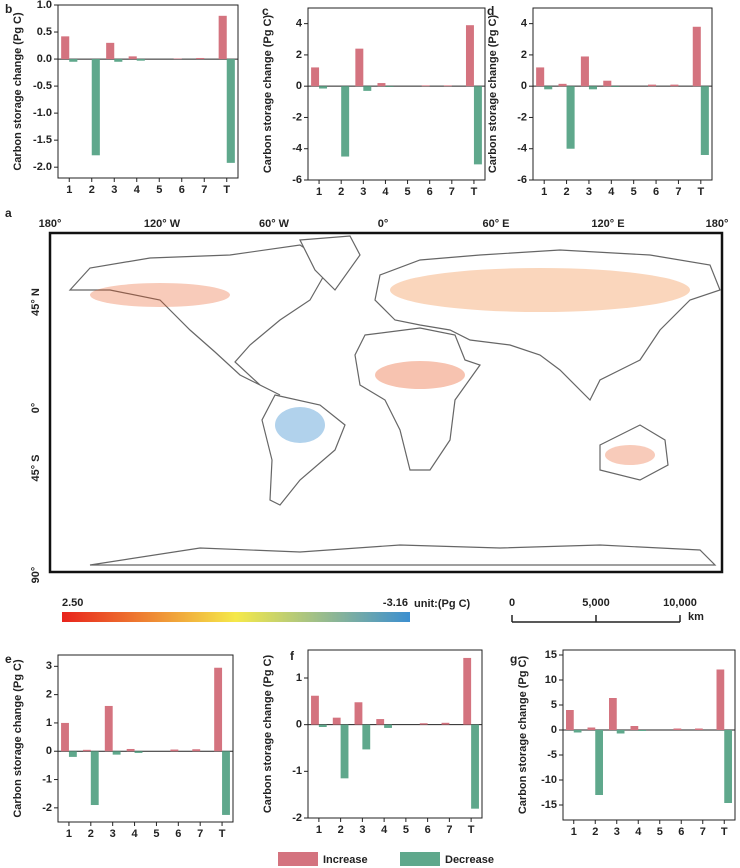 The width and height of the screenshot is (740, 868). Describe the element at coordinates (522, 180) in the screenshot. I see `y-tick-label: -6` at that location.